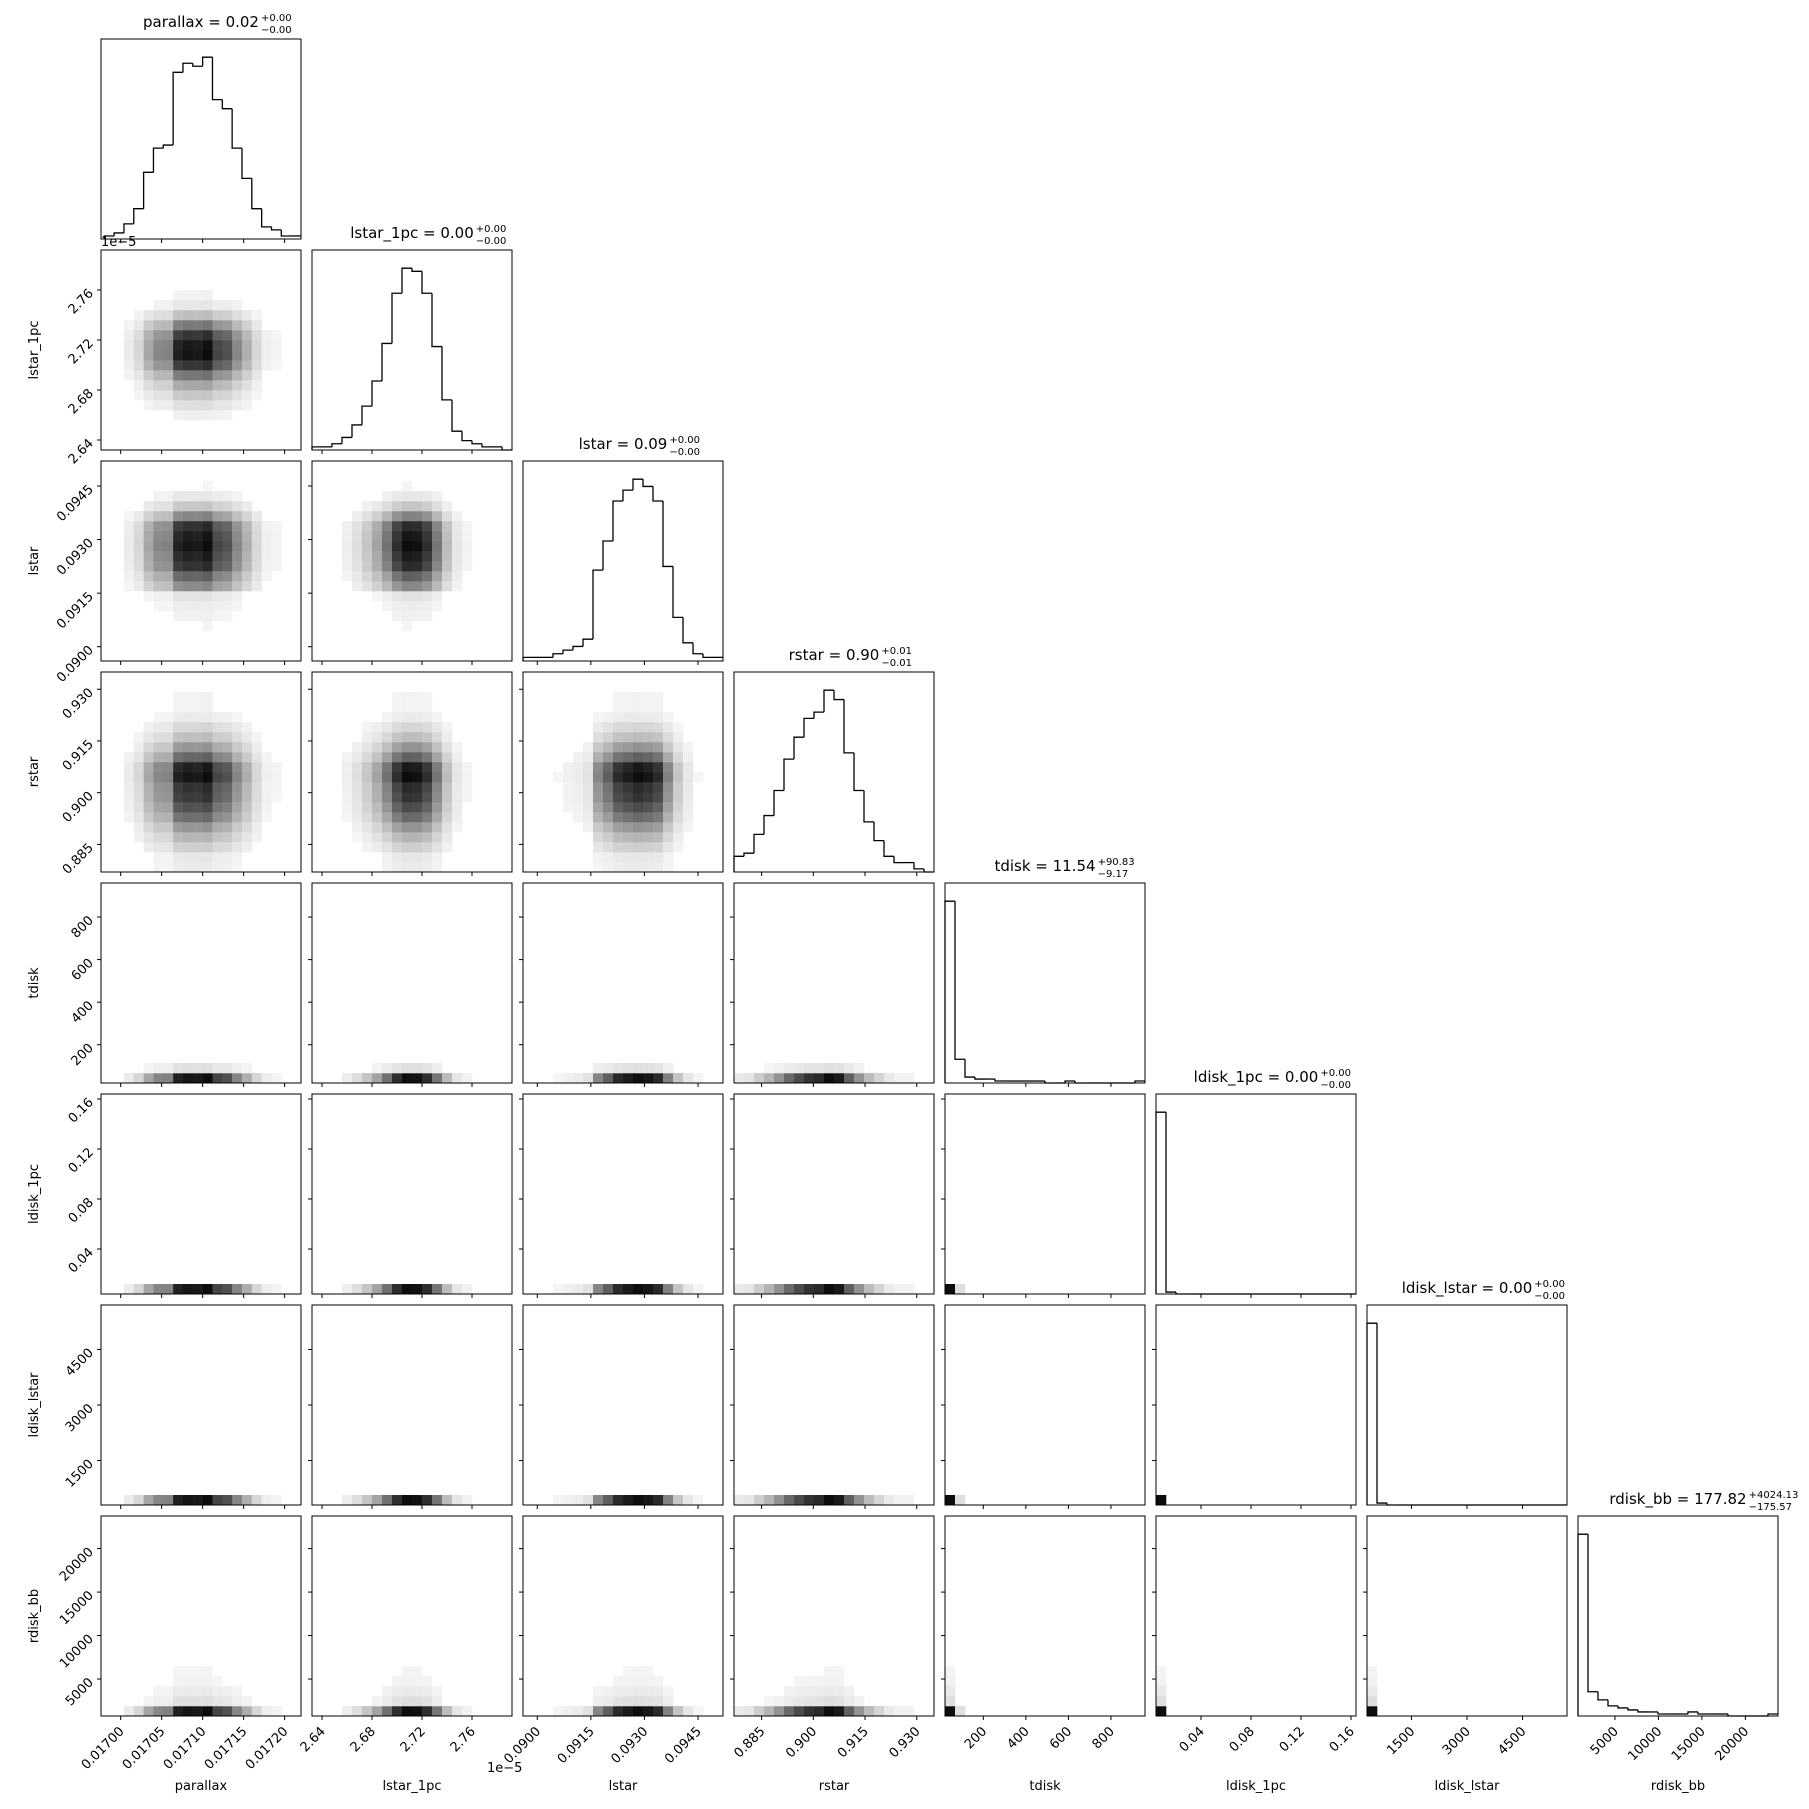 The image size is (1809, 1809). Describe the element at coordinates (1256, 1077) in the screenshot. I see `panel-title: ldisk_1pc = 0.00` at that location.